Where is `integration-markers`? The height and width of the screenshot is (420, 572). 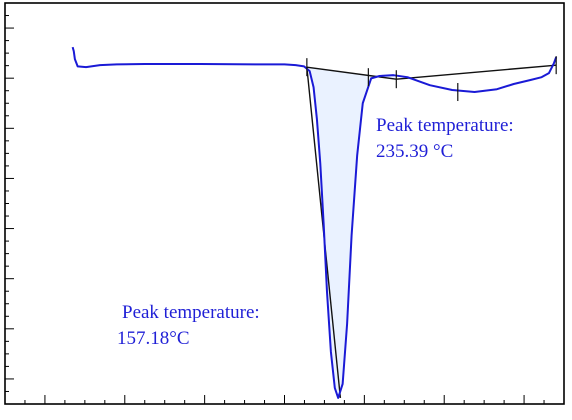
integration-markers is located at coordinates (431, 79).